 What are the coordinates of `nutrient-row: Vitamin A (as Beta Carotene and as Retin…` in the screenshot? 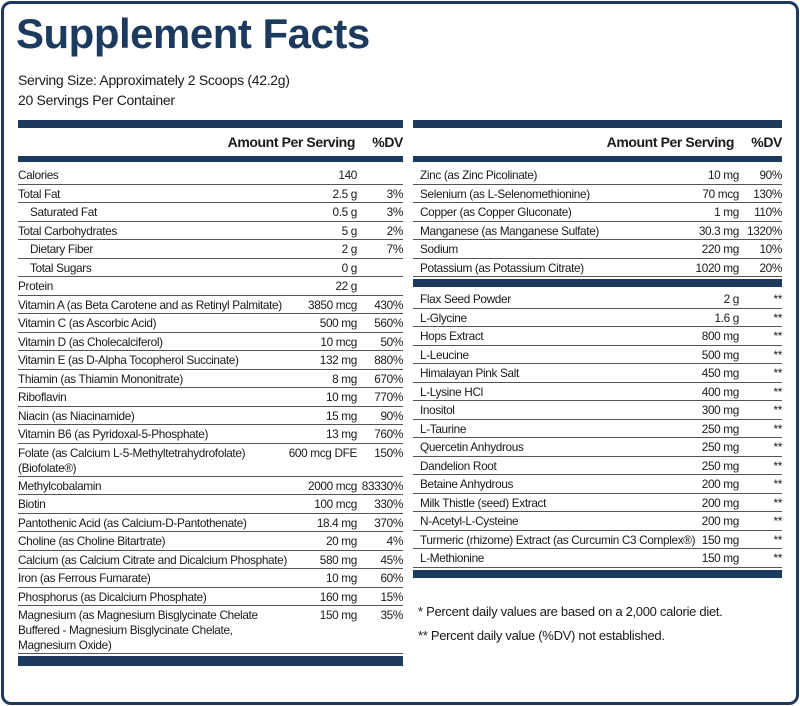 It's located at (210, 305).